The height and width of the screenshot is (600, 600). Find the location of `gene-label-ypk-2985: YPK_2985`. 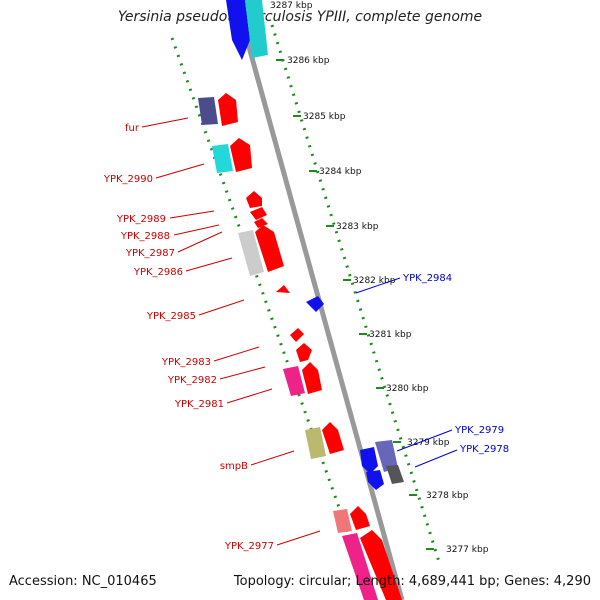

gene-label-ypk-2985: YPK_2985 is located at coordinates (171, 316).